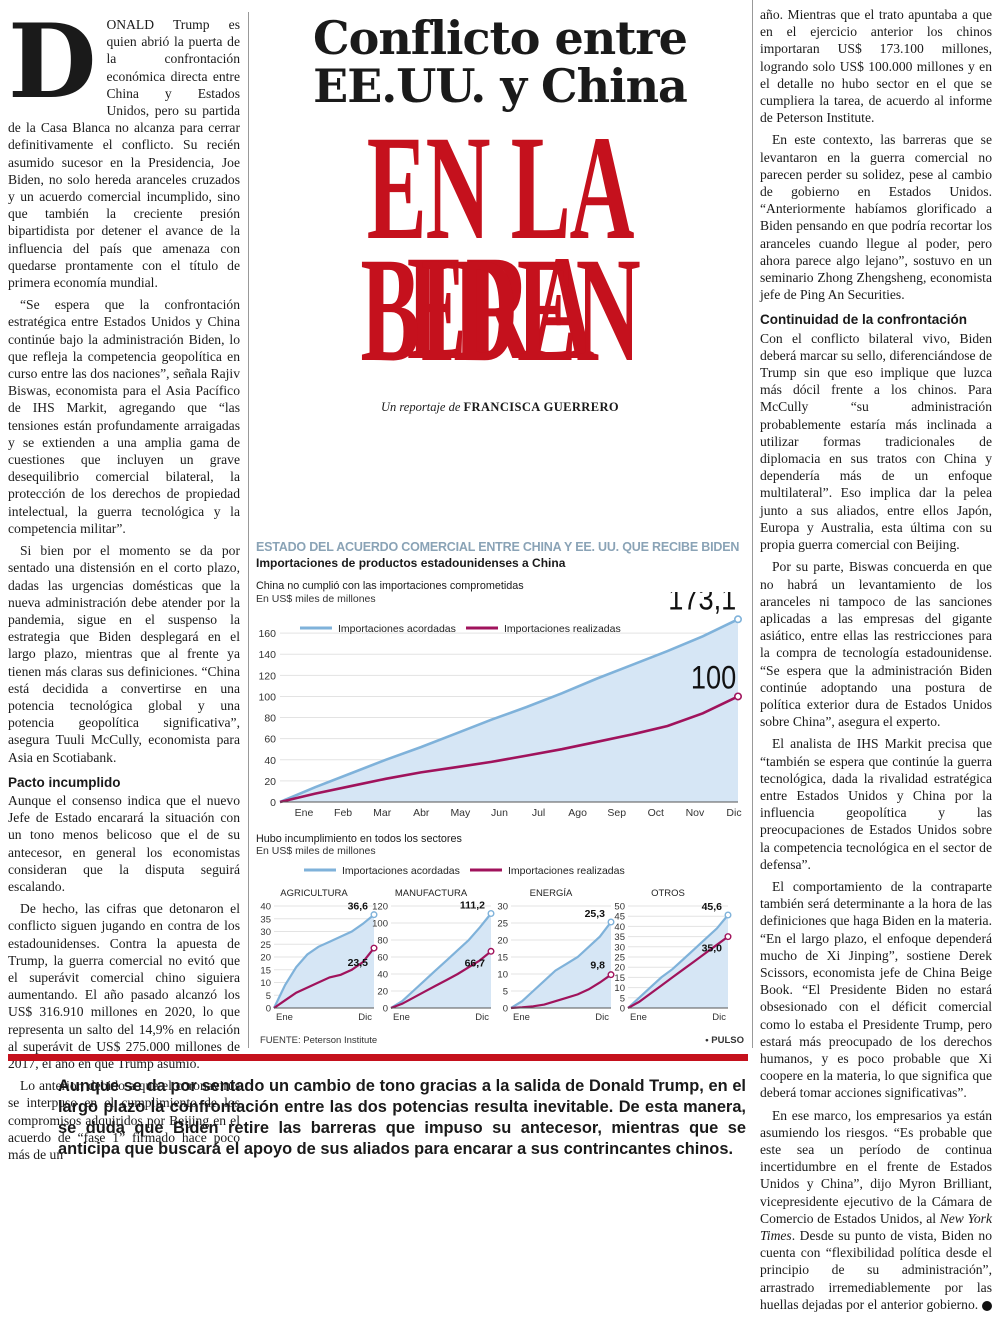  Describe the element at coordinates (64, 782) in the screenshot. I see `section-heading: Pacto incumplido` at that location.